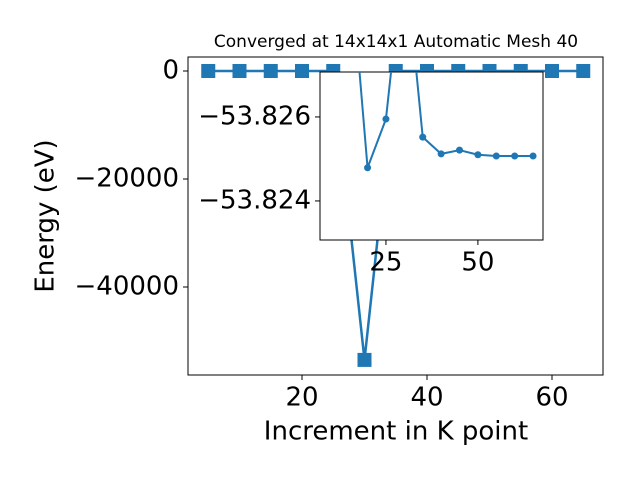 This screenshot has width=640, height=484. What do you see at coordinates (127, 179) in the screenshot?
I see `y-tick-label: −20000` at bounding box center [127, 179].